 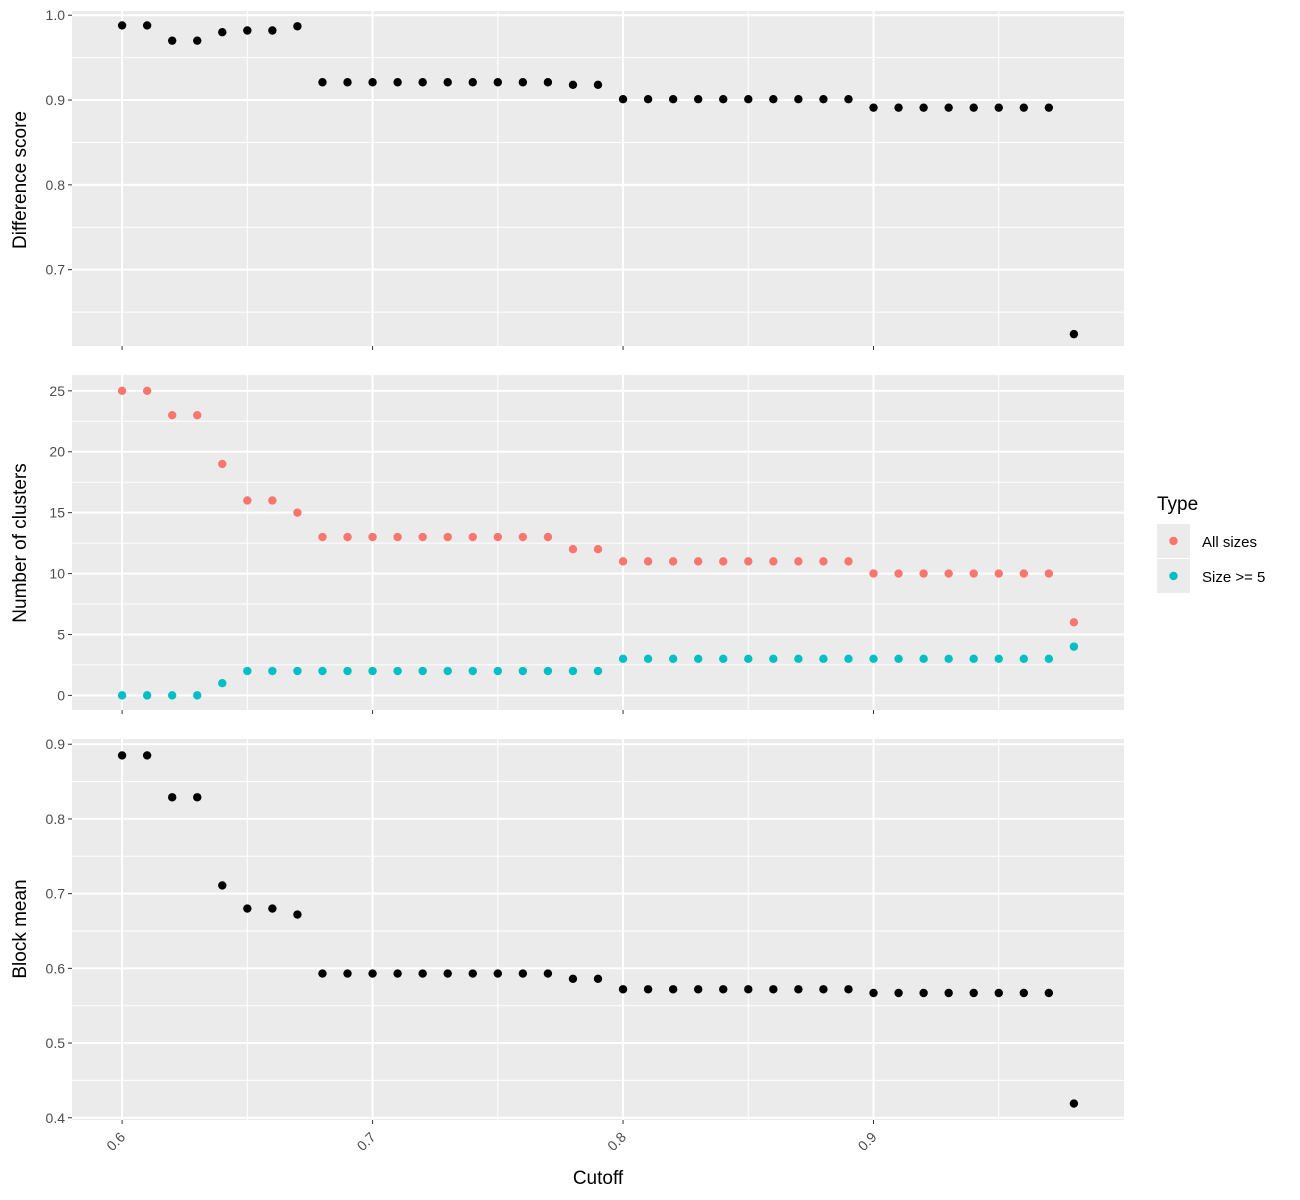 I want to click on x-axis-title: Cutoff, so click(x=598, y=1178).